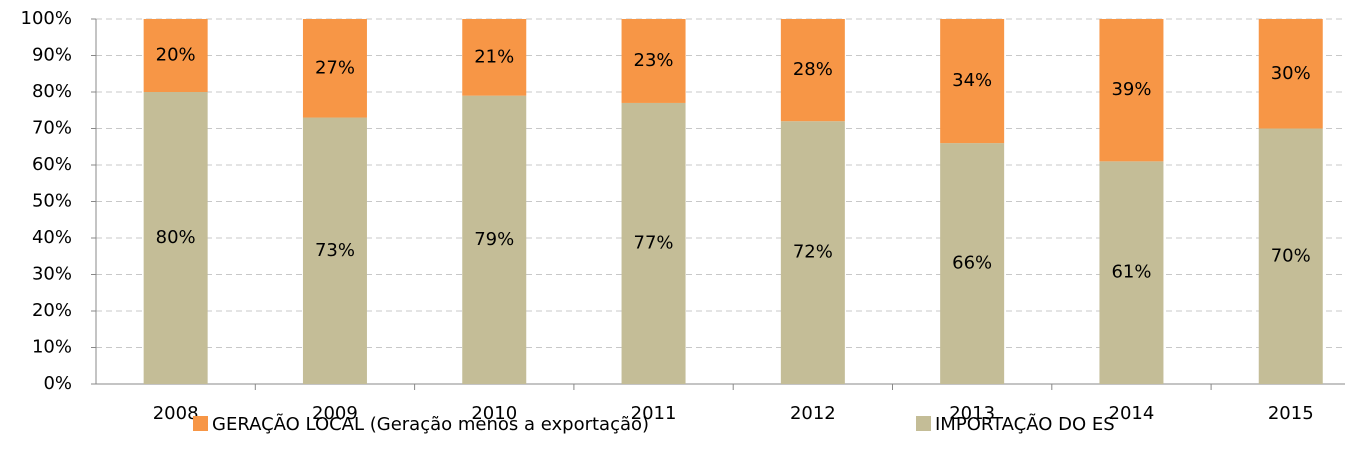  I want to click on data-label: 80%, so click(176, 237).